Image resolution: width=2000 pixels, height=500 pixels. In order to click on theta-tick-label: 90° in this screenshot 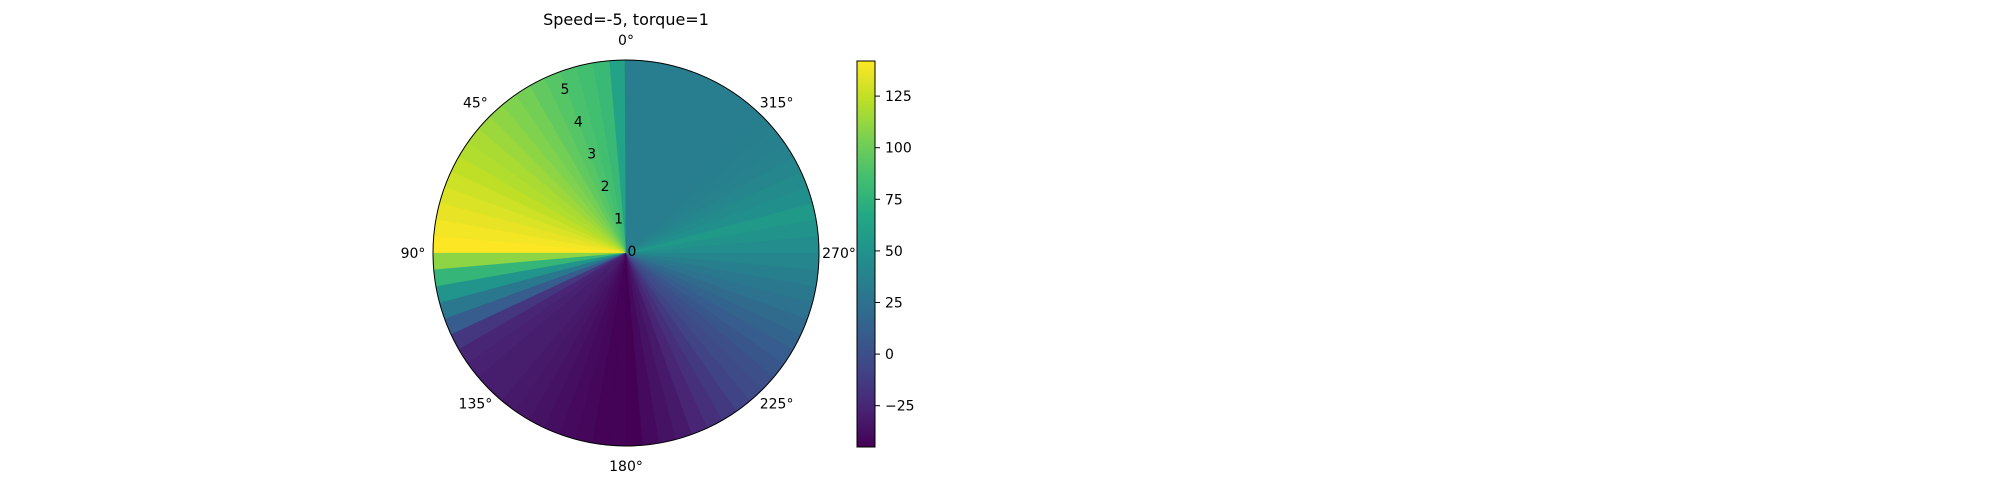, I will do `click(413, 254)`.